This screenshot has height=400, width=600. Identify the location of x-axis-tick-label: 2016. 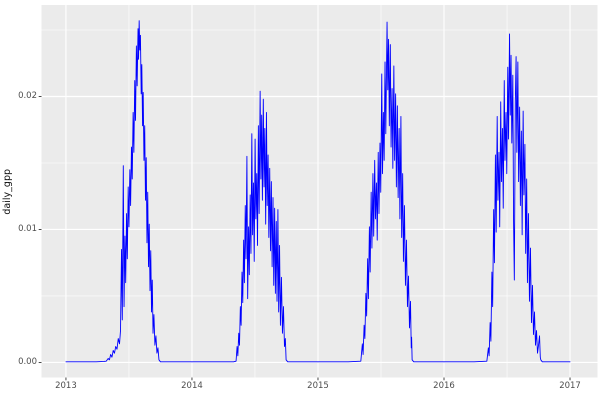
(444, 386).